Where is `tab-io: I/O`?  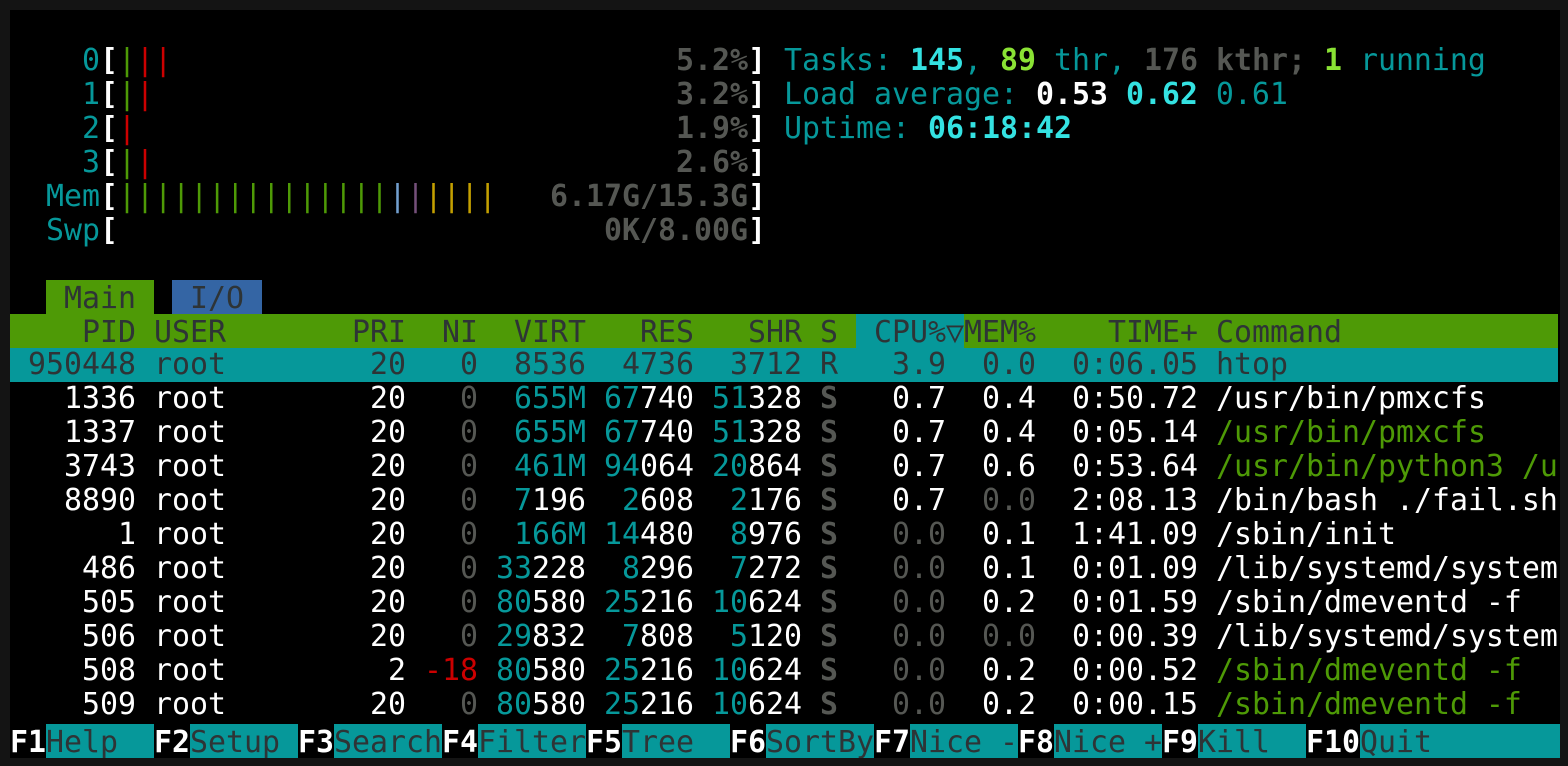 tab-io: I/O is located at coordinates (217, 298).